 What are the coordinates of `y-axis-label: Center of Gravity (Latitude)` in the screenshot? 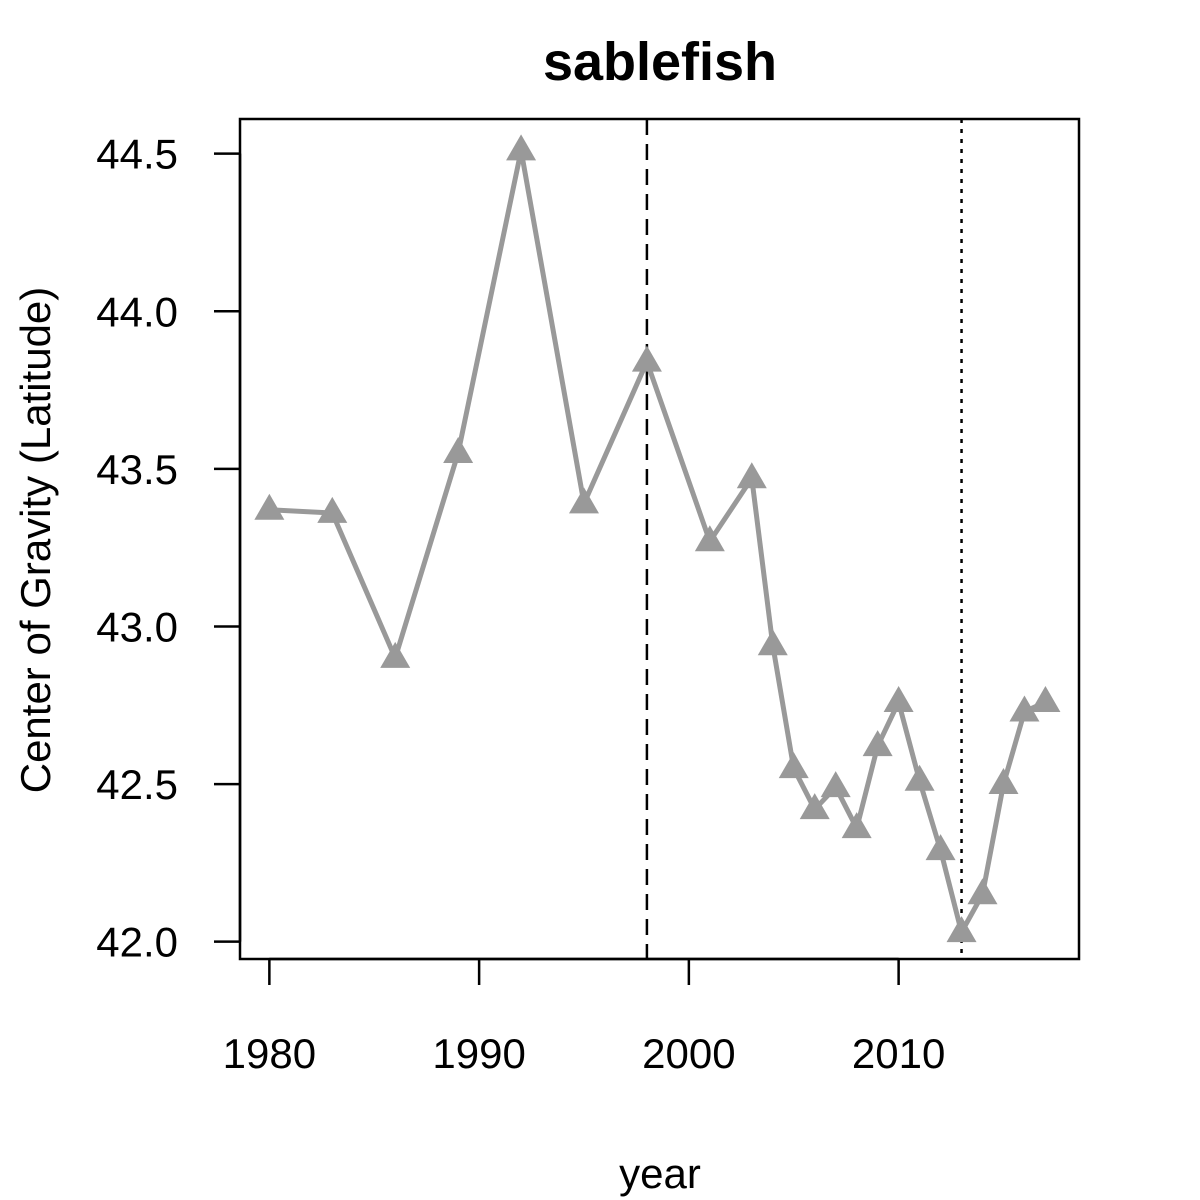 It's located at (35, 540).